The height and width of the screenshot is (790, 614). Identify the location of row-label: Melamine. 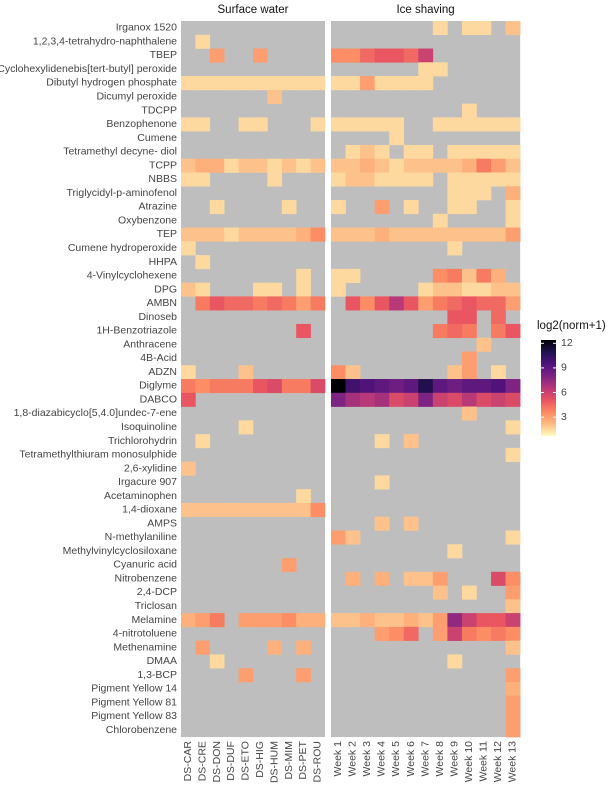
(154, 620).